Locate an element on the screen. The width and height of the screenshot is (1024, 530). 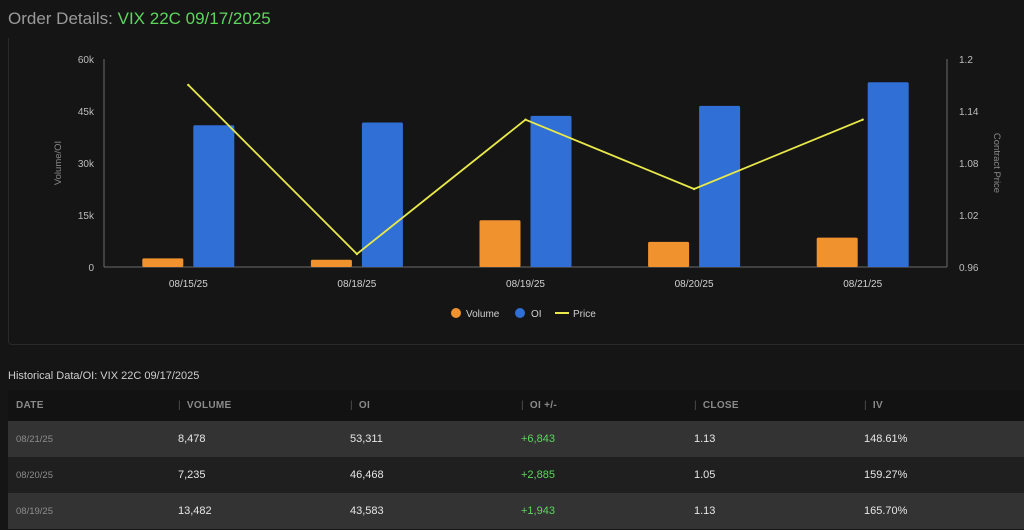
x-tick-label: 08/15/25 is located at coordinates (188, 284).